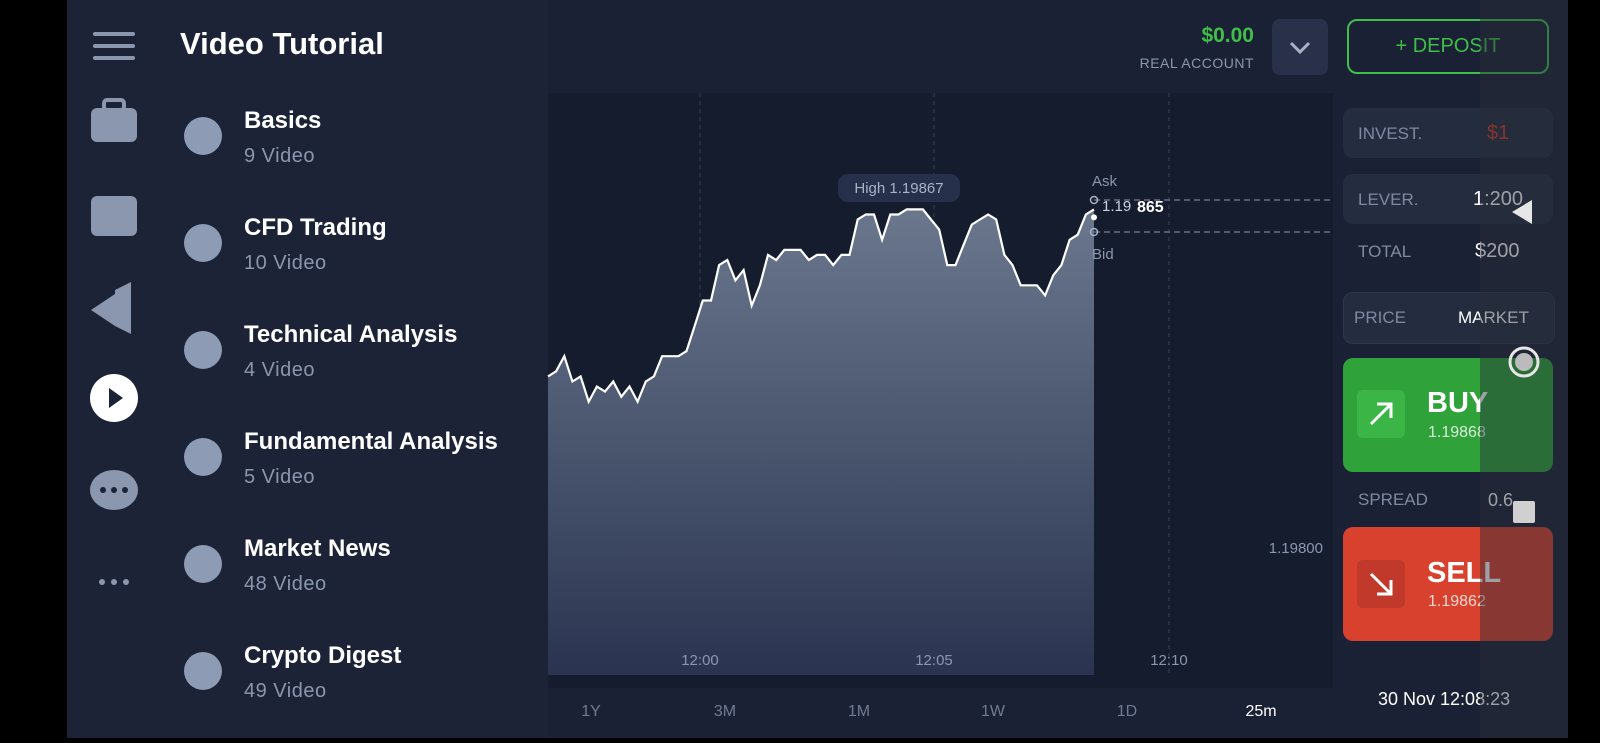 This screenshot has width=1600, height=743. I want to click on tutorial-title: Crypto Digest, so click(323, 655).